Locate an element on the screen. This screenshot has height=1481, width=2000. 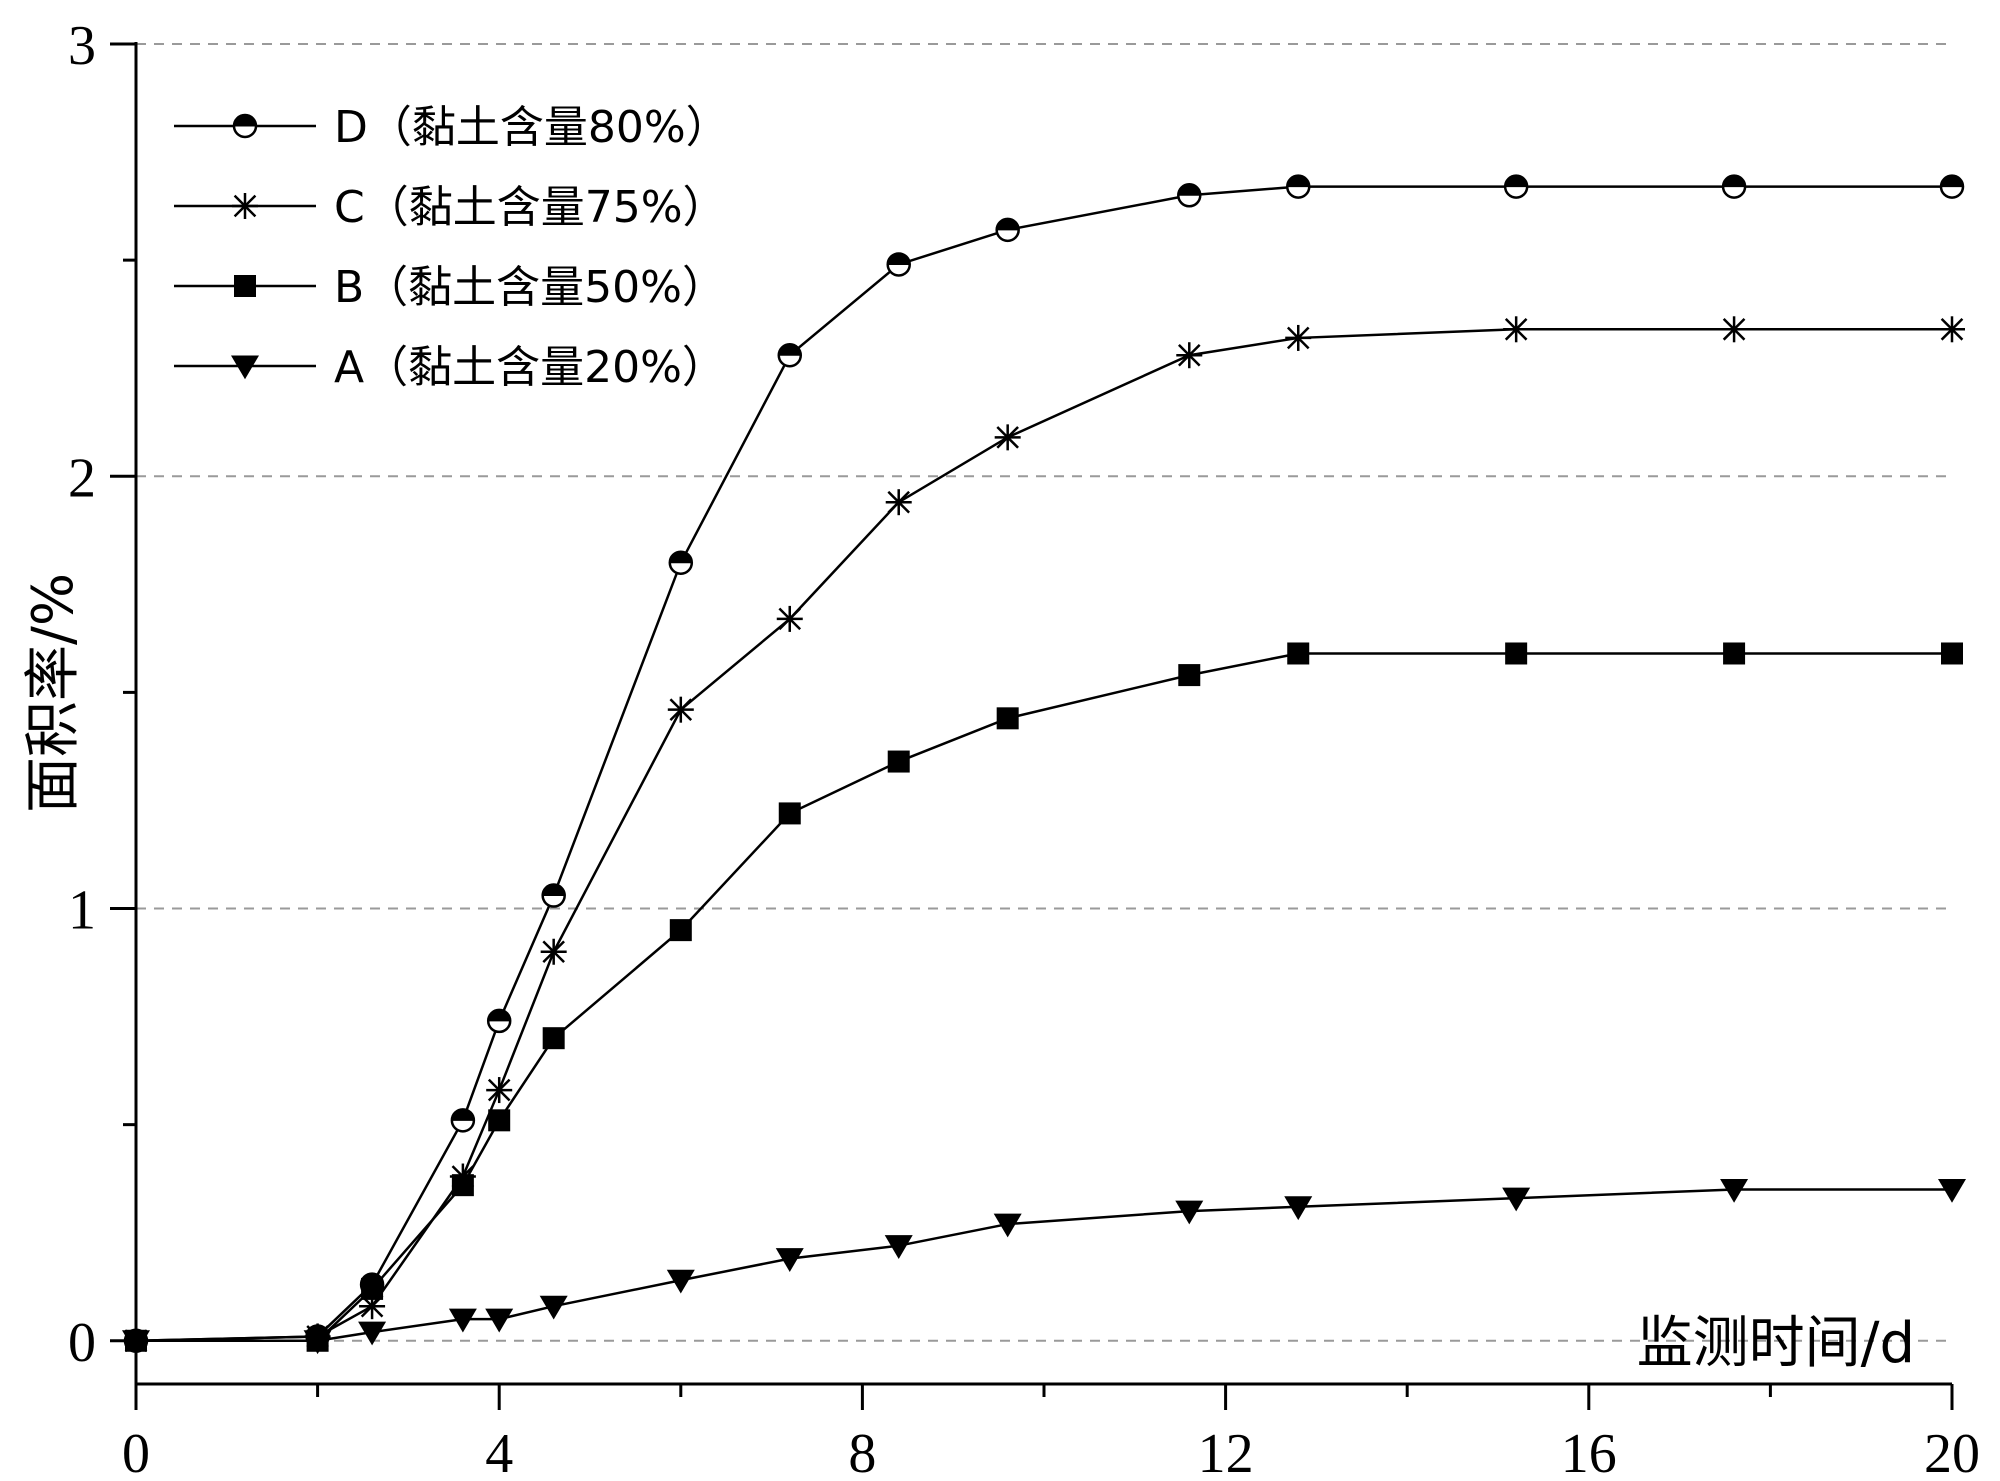
x-tick-label-8: 8 is located at coordinates (862, 1452).